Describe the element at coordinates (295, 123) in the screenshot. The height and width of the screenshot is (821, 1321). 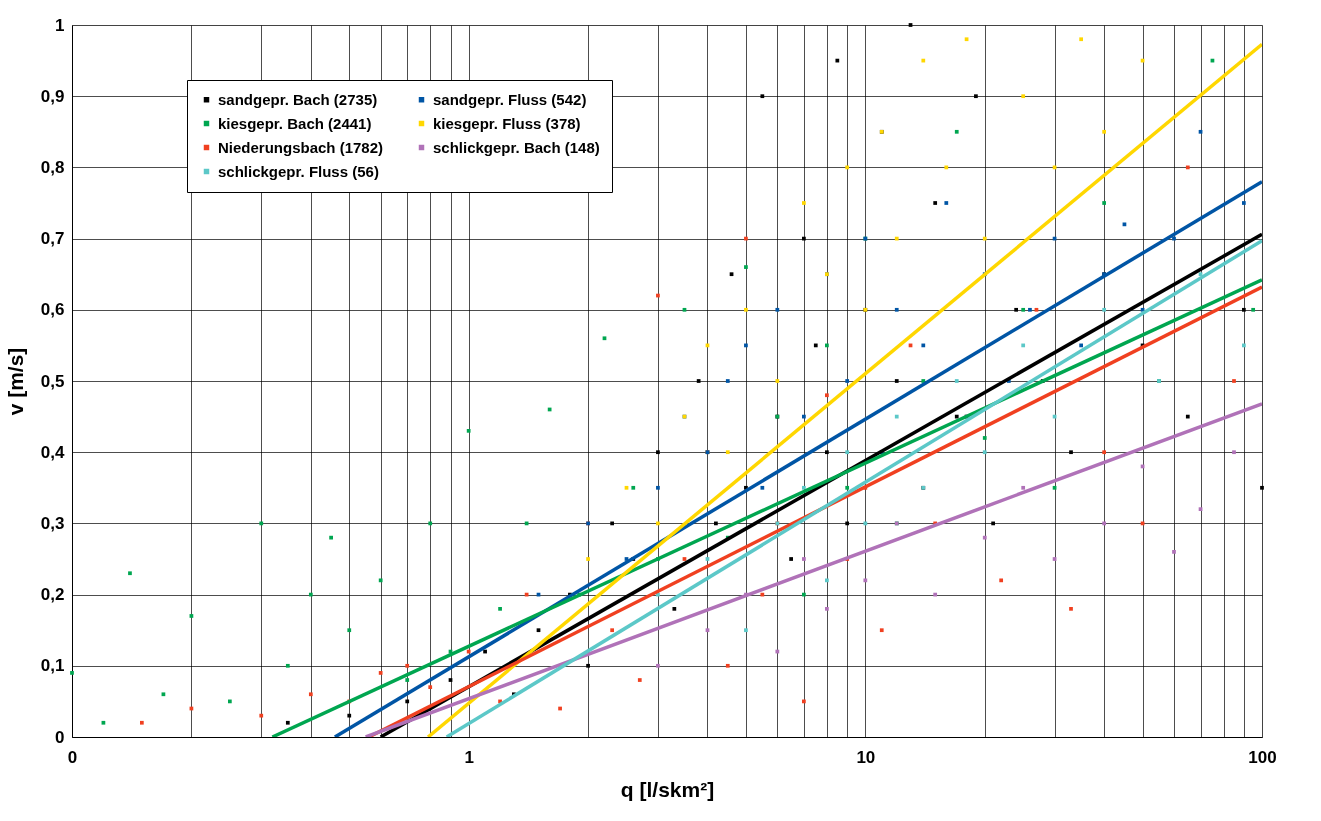
I see `legend-label: kiesgepr. Bach (2441)` at that location.